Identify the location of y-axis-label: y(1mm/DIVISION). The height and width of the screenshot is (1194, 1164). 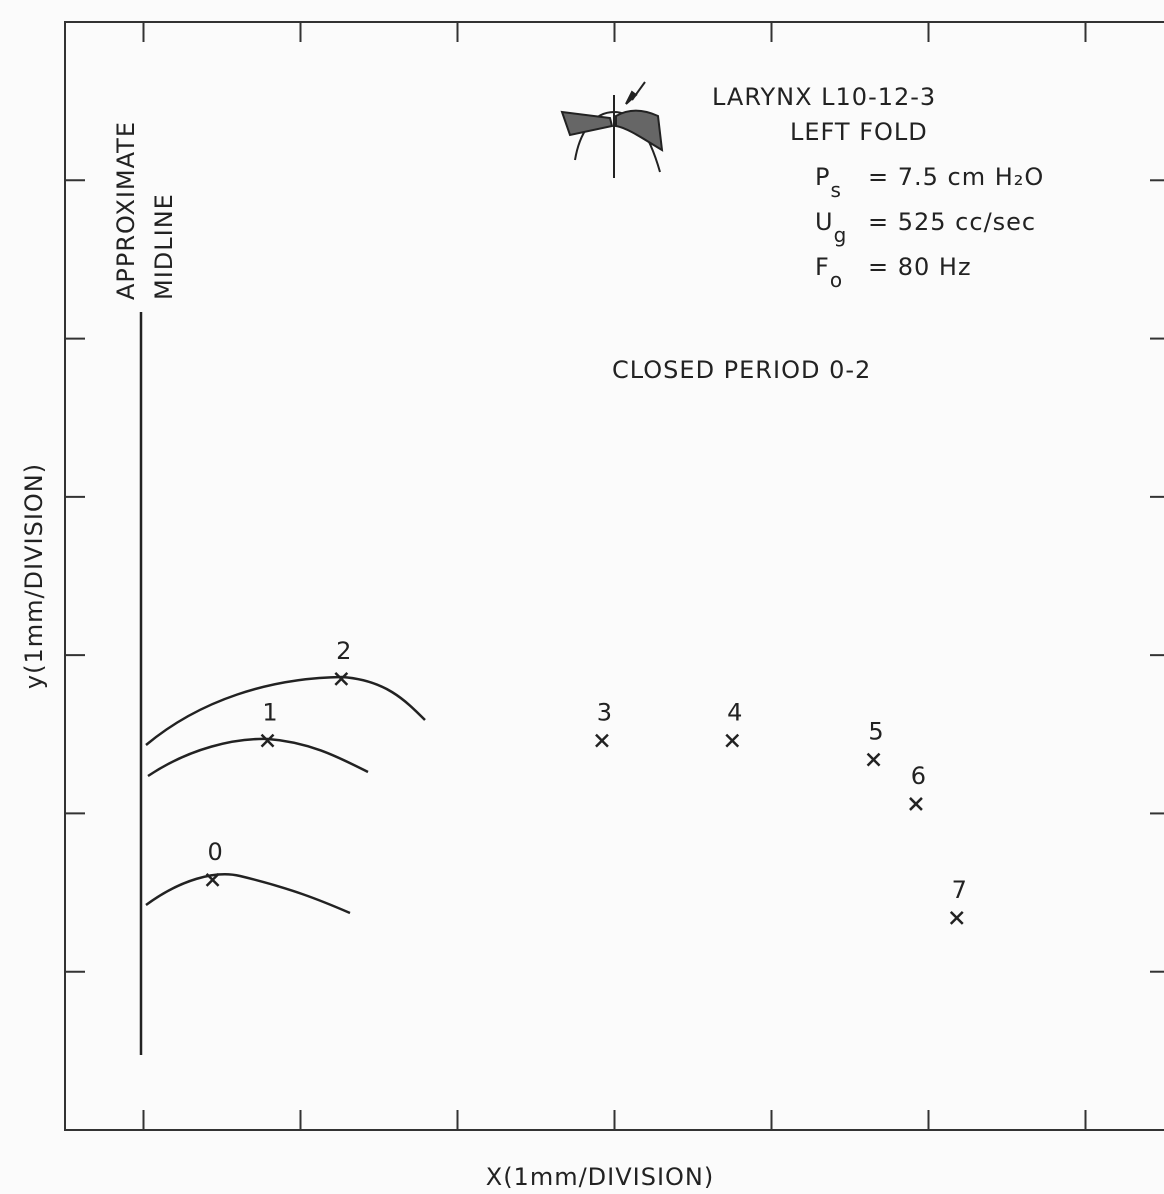
(34, 576).